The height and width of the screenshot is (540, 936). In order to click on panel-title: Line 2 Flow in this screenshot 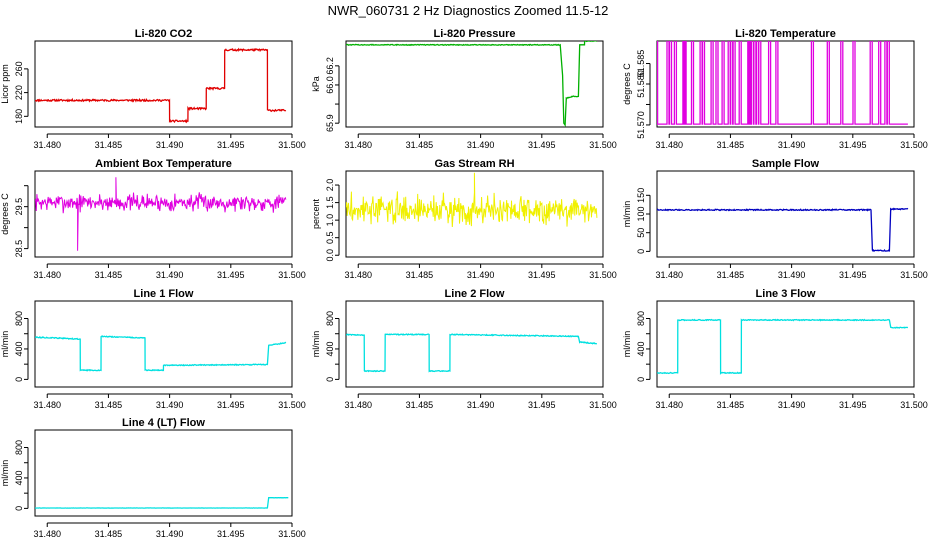, I will do `click(475, 294)`.